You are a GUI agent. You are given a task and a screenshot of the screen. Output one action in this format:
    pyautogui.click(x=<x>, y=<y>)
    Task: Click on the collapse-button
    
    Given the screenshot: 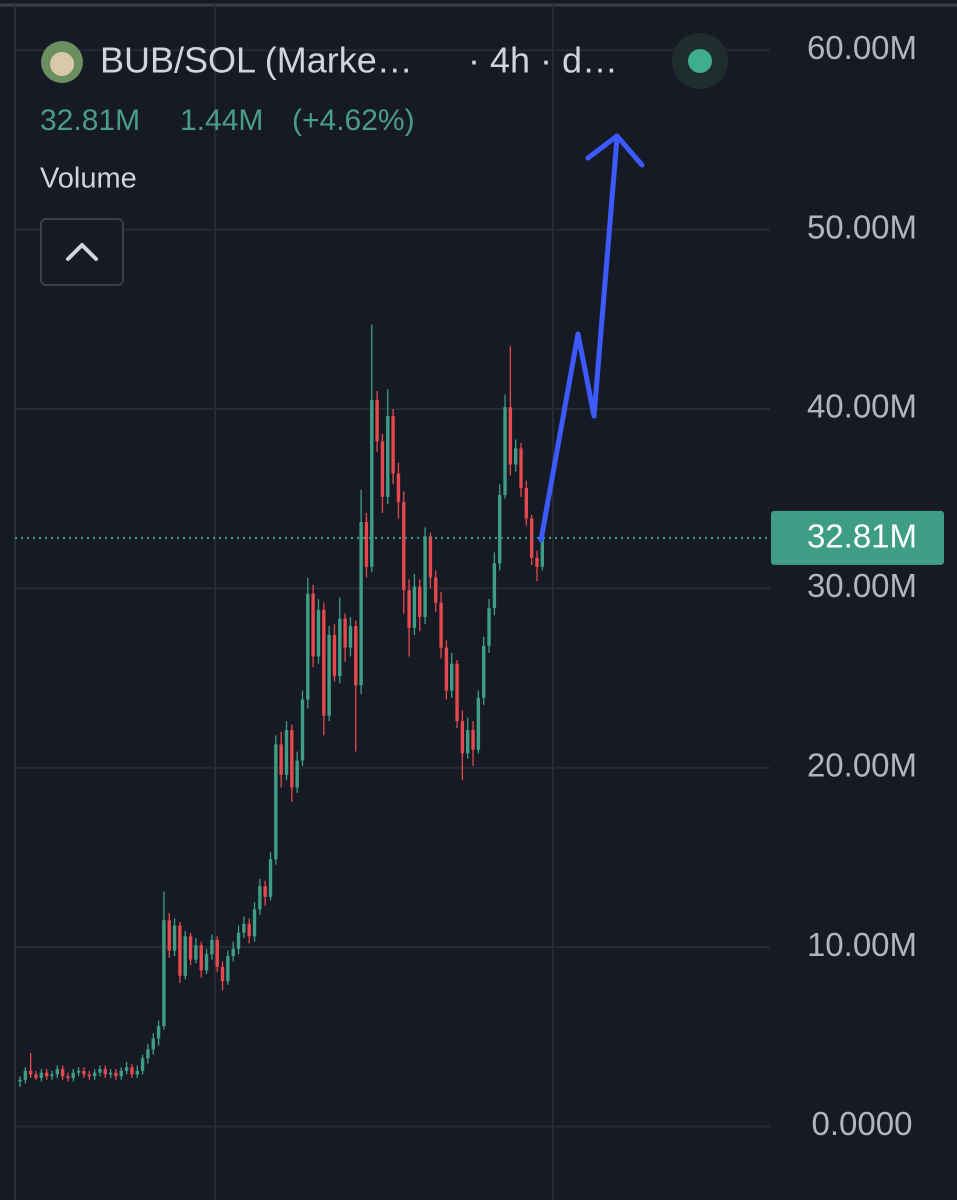 What is the action you would take?
    pyautogui.click(x=82, y=252)
    